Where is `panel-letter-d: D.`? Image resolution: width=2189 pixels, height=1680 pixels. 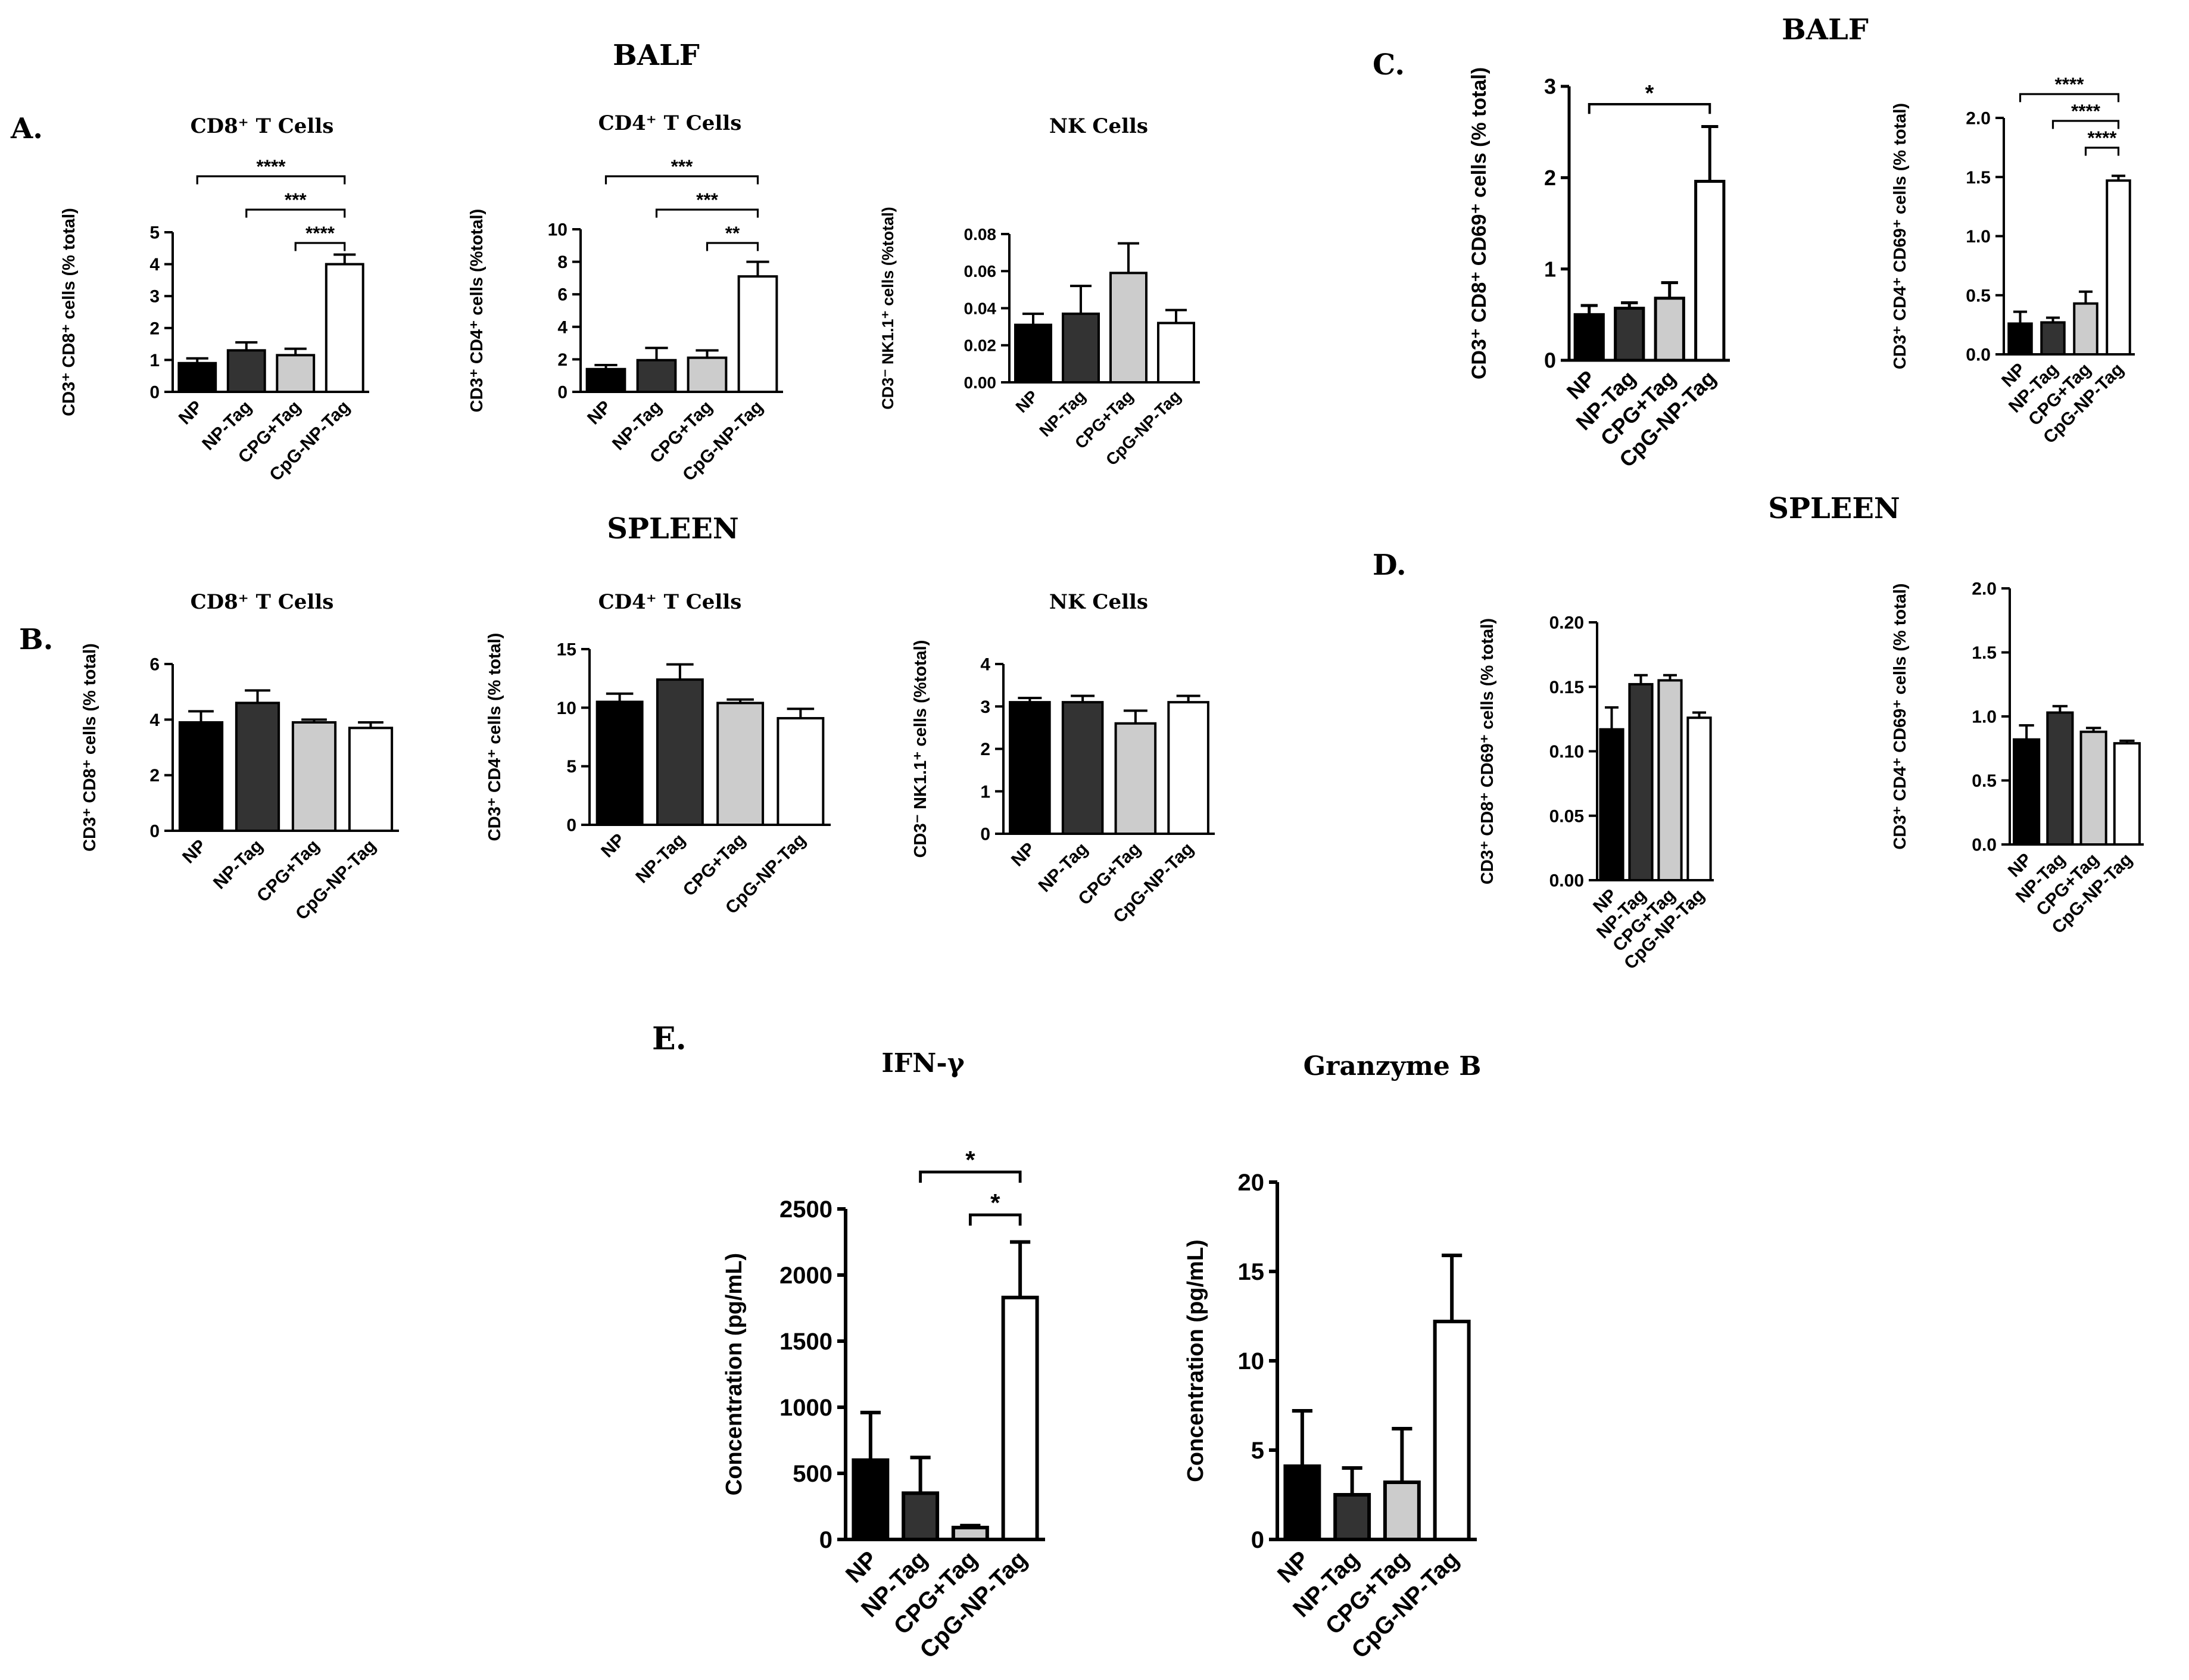
panel-letter-d: D. is located at coordinates (1390, 565).